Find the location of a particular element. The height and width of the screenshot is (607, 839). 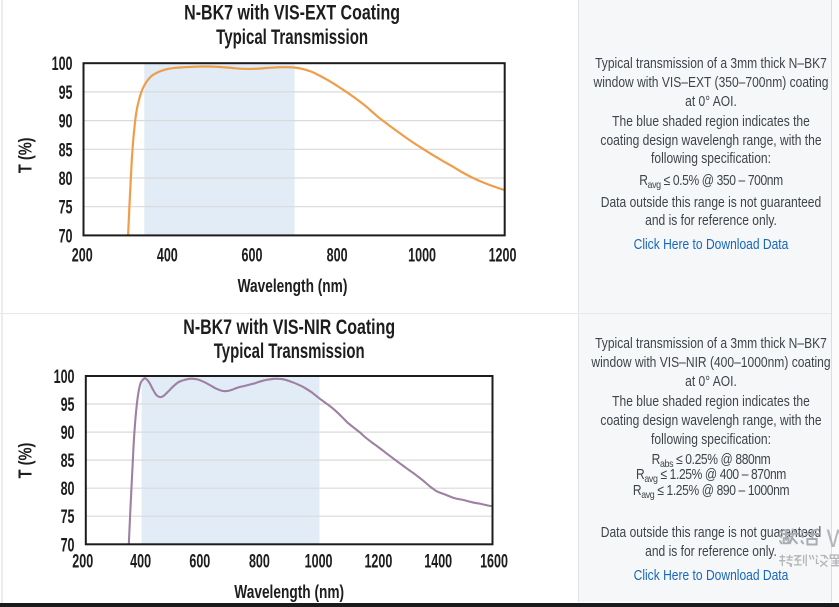

svg-text: N-BK7 with VIS-EXT Coating is located at coordinates (292, 12).